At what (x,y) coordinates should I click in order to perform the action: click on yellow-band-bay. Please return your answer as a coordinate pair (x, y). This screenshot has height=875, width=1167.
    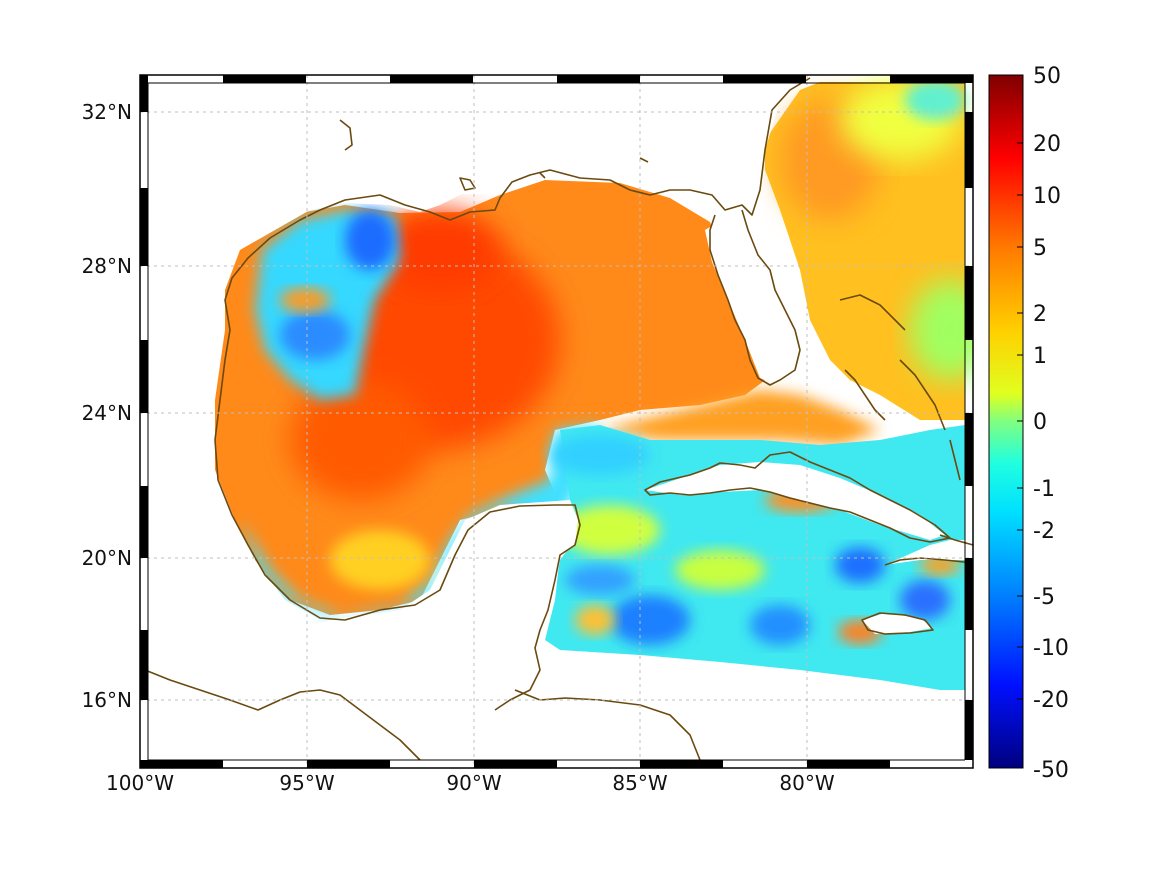
    Looking at the image, I should click on (380, 560).